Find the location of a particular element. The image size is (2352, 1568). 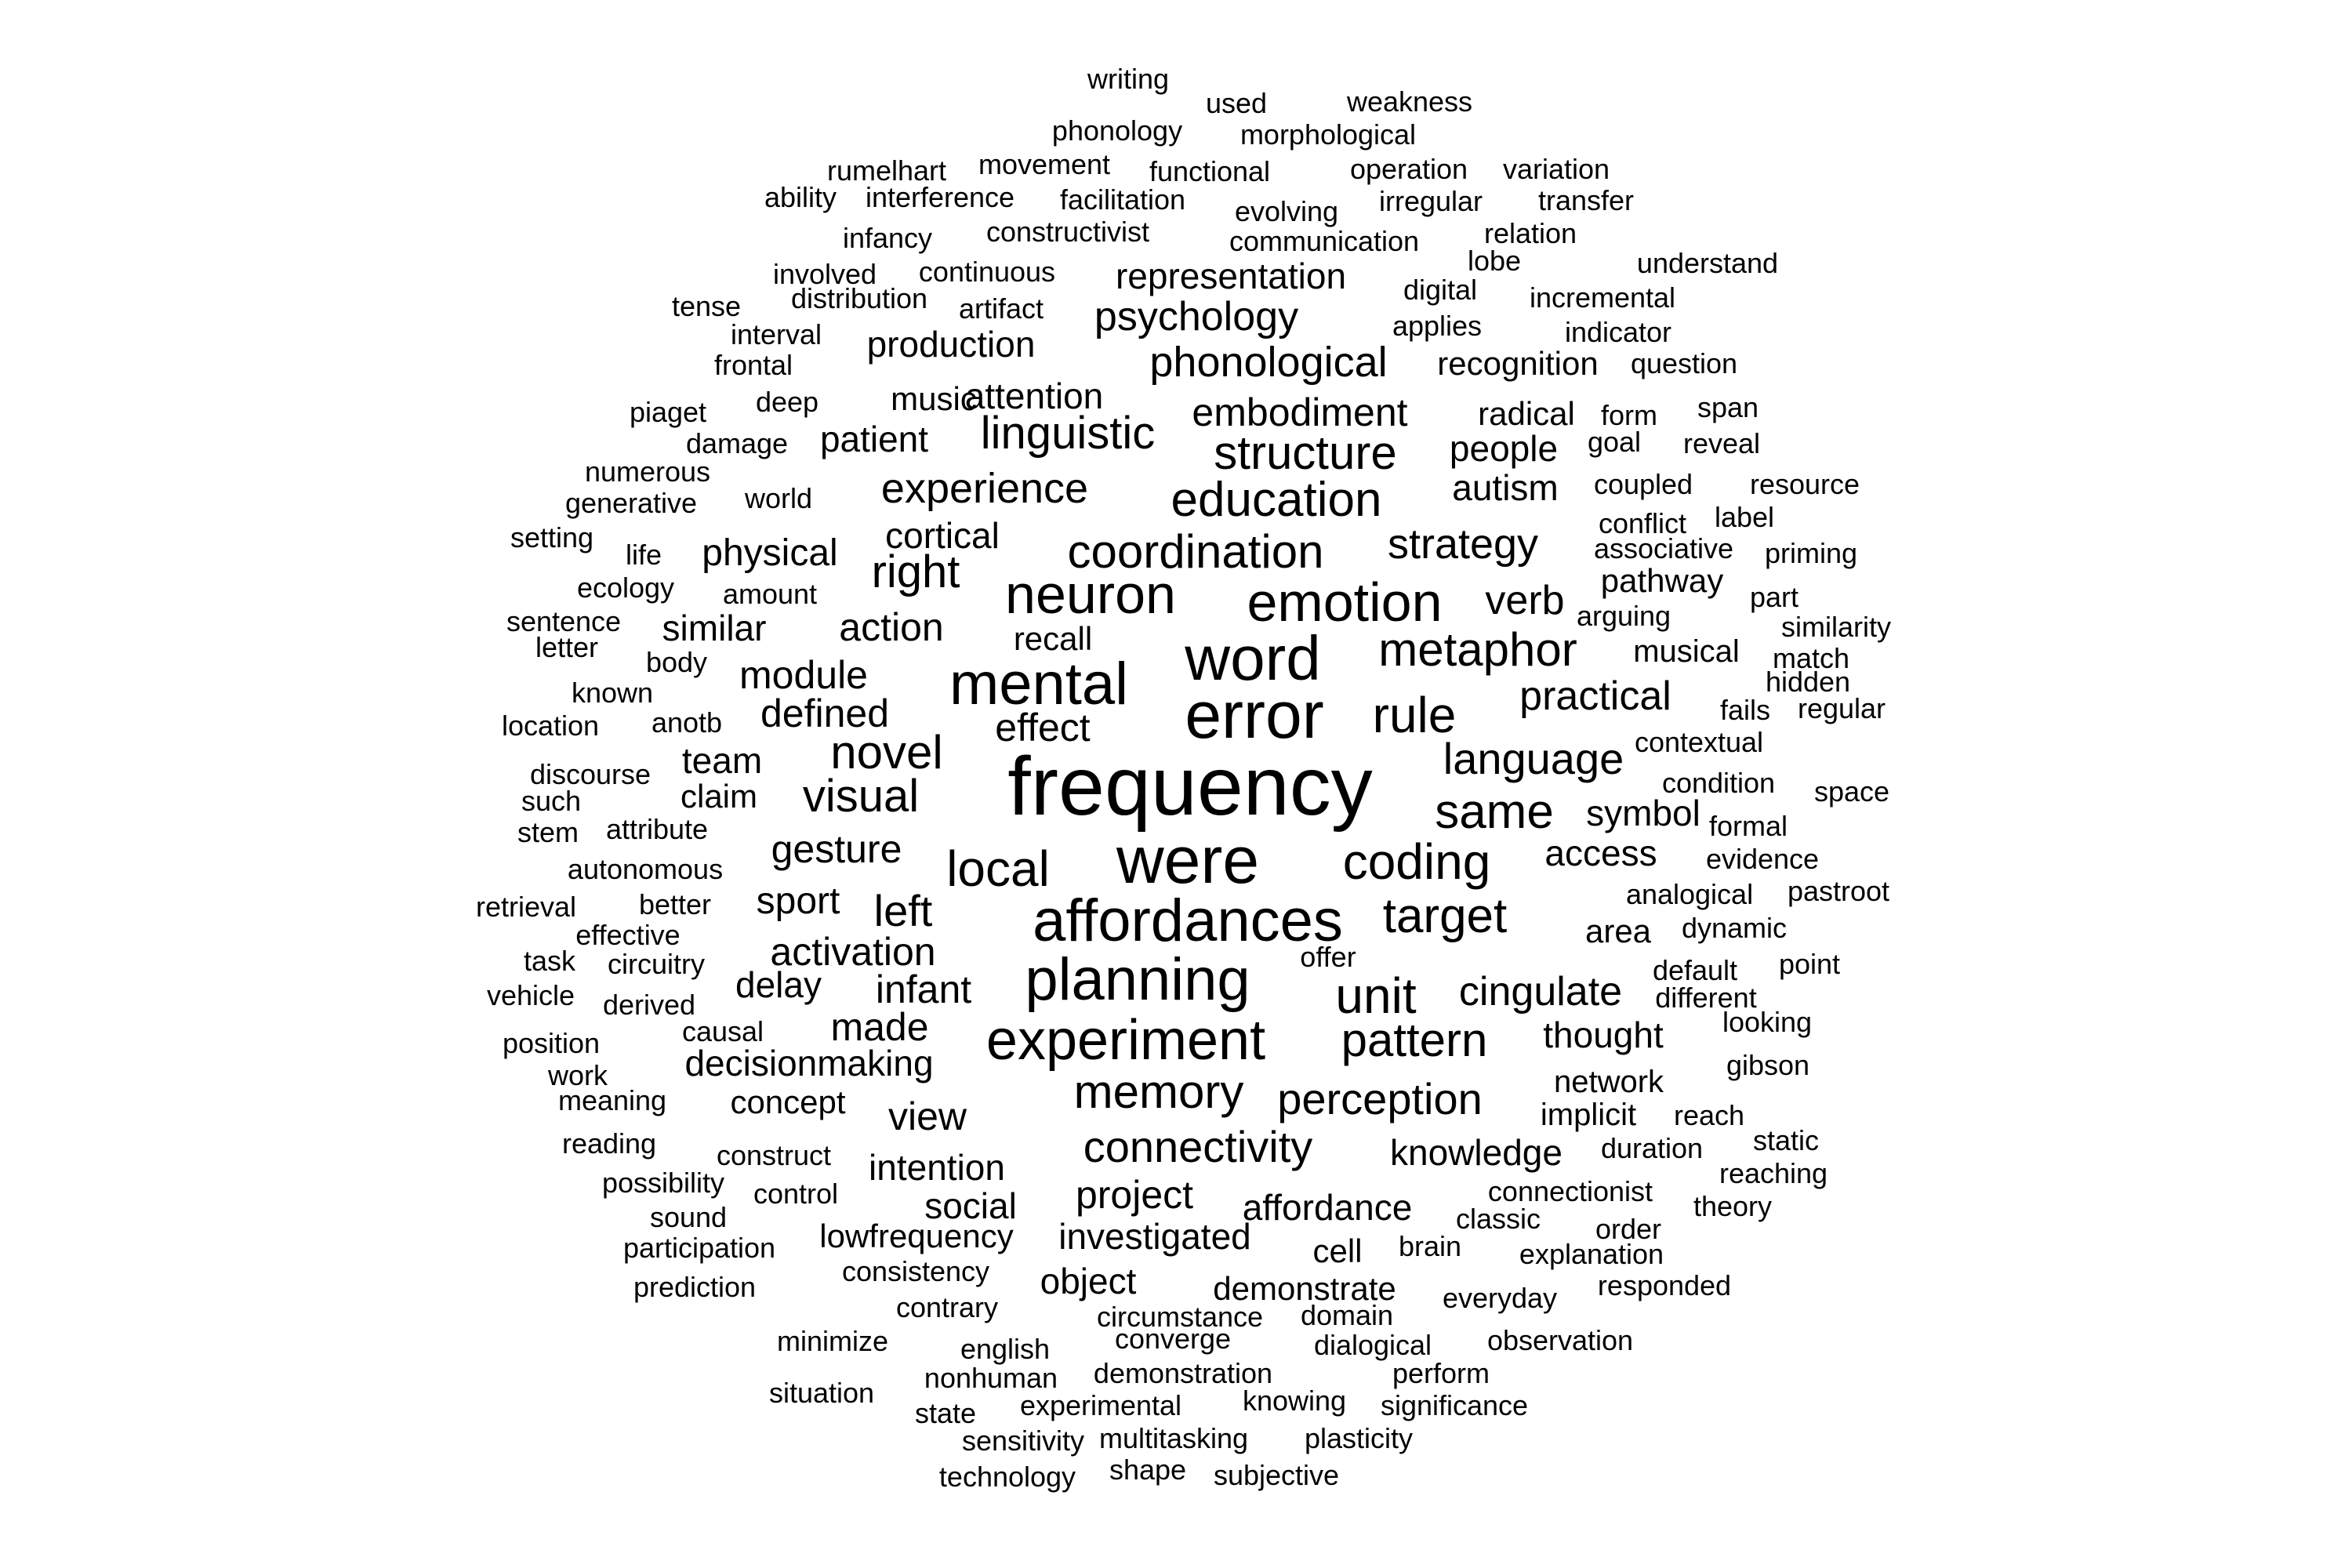

cloud-word-autism: autism is located at coordinates (1505, 487).